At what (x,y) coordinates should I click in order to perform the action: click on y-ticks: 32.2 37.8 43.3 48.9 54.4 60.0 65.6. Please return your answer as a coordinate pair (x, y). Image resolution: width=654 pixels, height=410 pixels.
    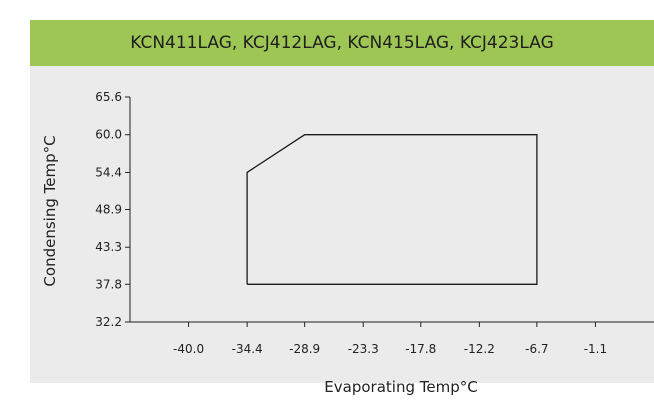
    Looking at the image, I should click on (112, 209).